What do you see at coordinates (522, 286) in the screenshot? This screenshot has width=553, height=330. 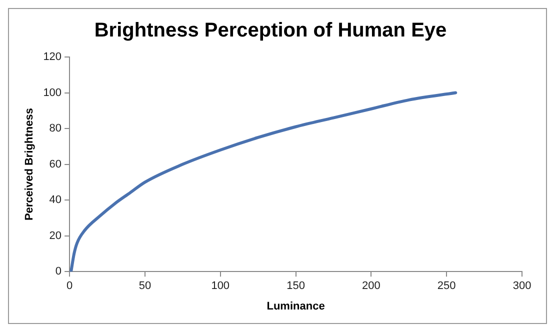 I see `x-tick-label: 300` at bounding box center [522, 286].